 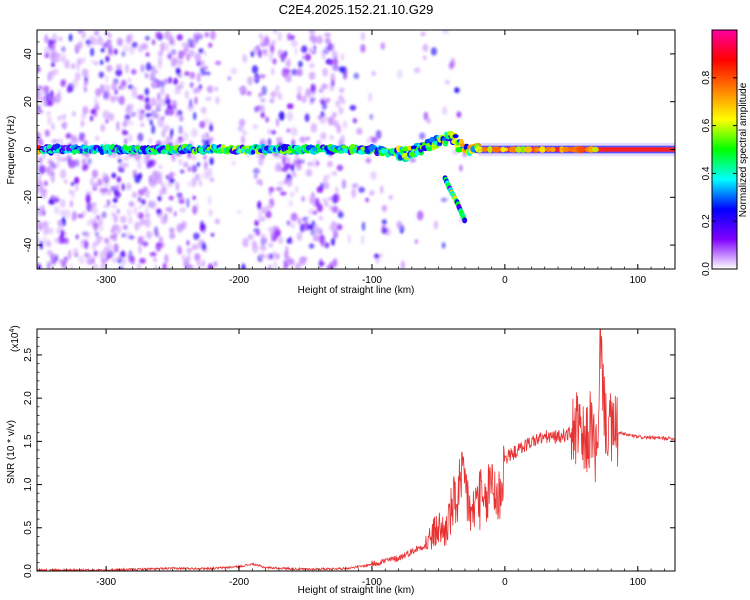 I want to click on spectrogram-x-tick-label: 0, so click(x=505, y=280).